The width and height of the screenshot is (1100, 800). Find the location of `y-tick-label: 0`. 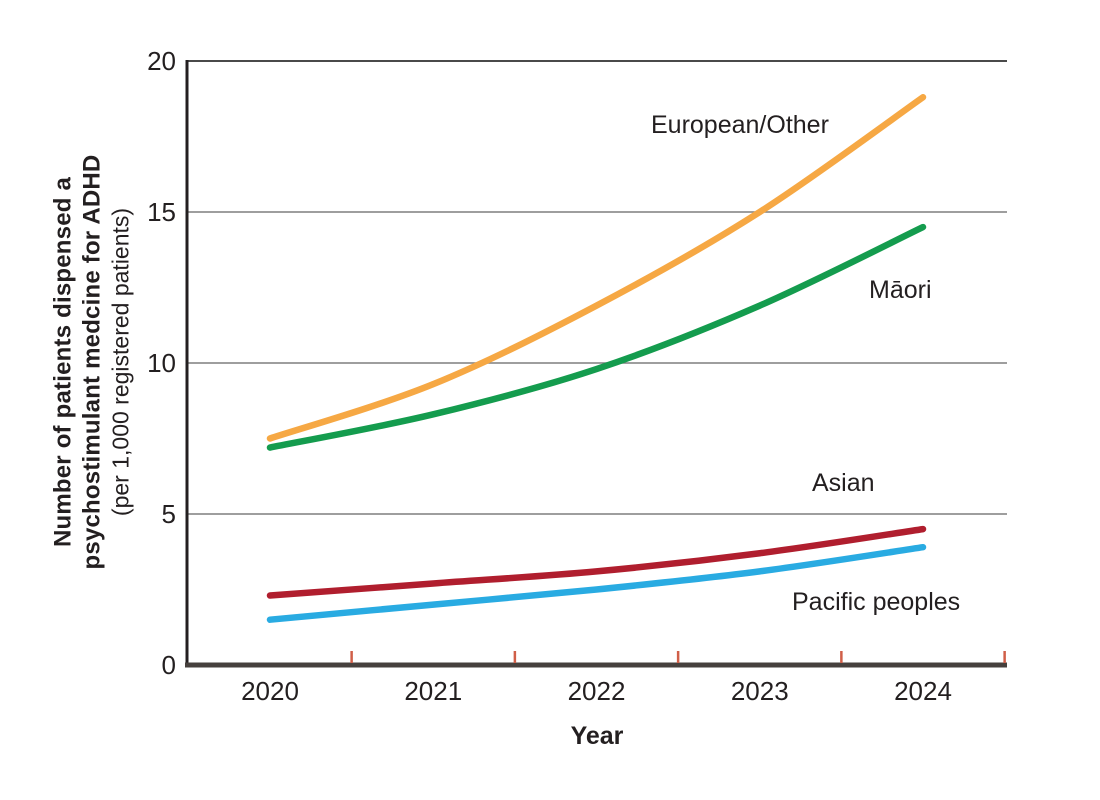

y-tick-label: 0 is located at coordinates (169, 665).